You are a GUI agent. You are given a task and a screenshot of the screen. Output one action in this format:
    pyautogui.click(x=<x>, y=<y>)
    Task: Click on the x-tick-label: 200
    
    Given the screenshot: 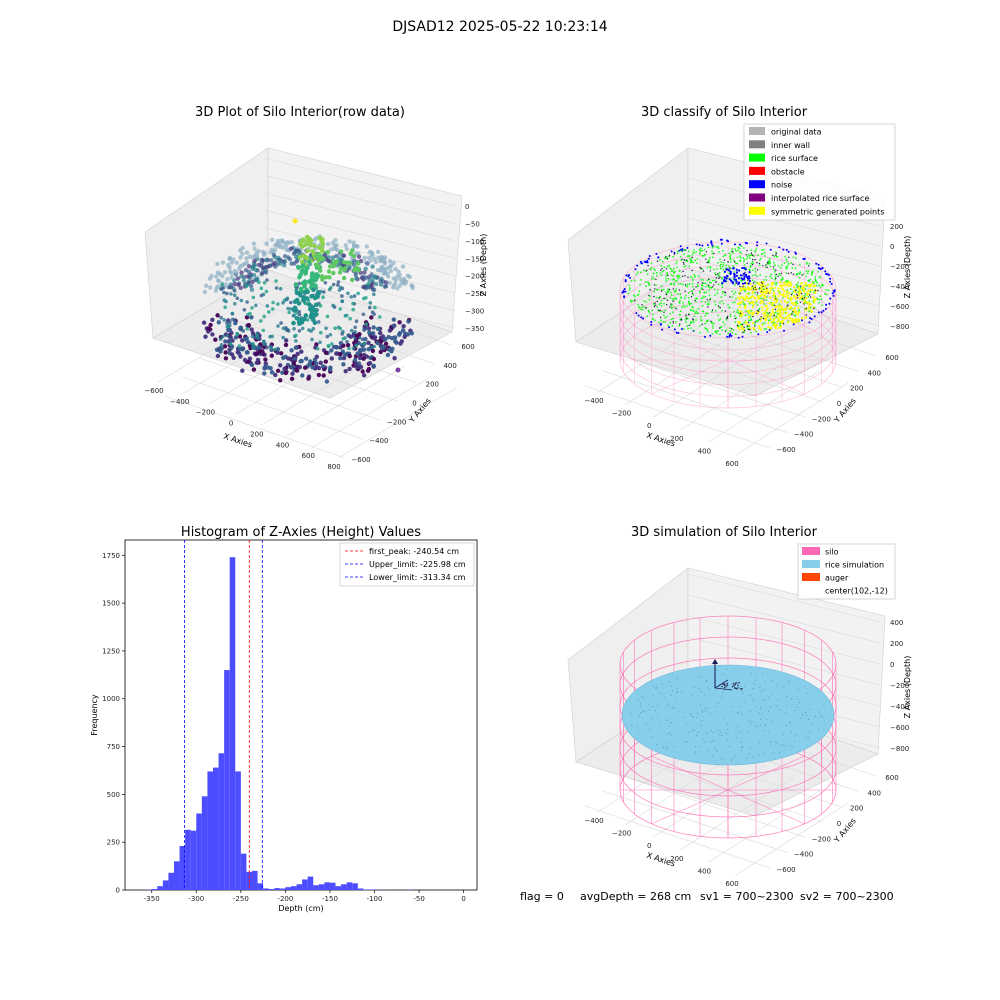 What is the action you would take?
    pyautogui.click(x=676, y=859)
    